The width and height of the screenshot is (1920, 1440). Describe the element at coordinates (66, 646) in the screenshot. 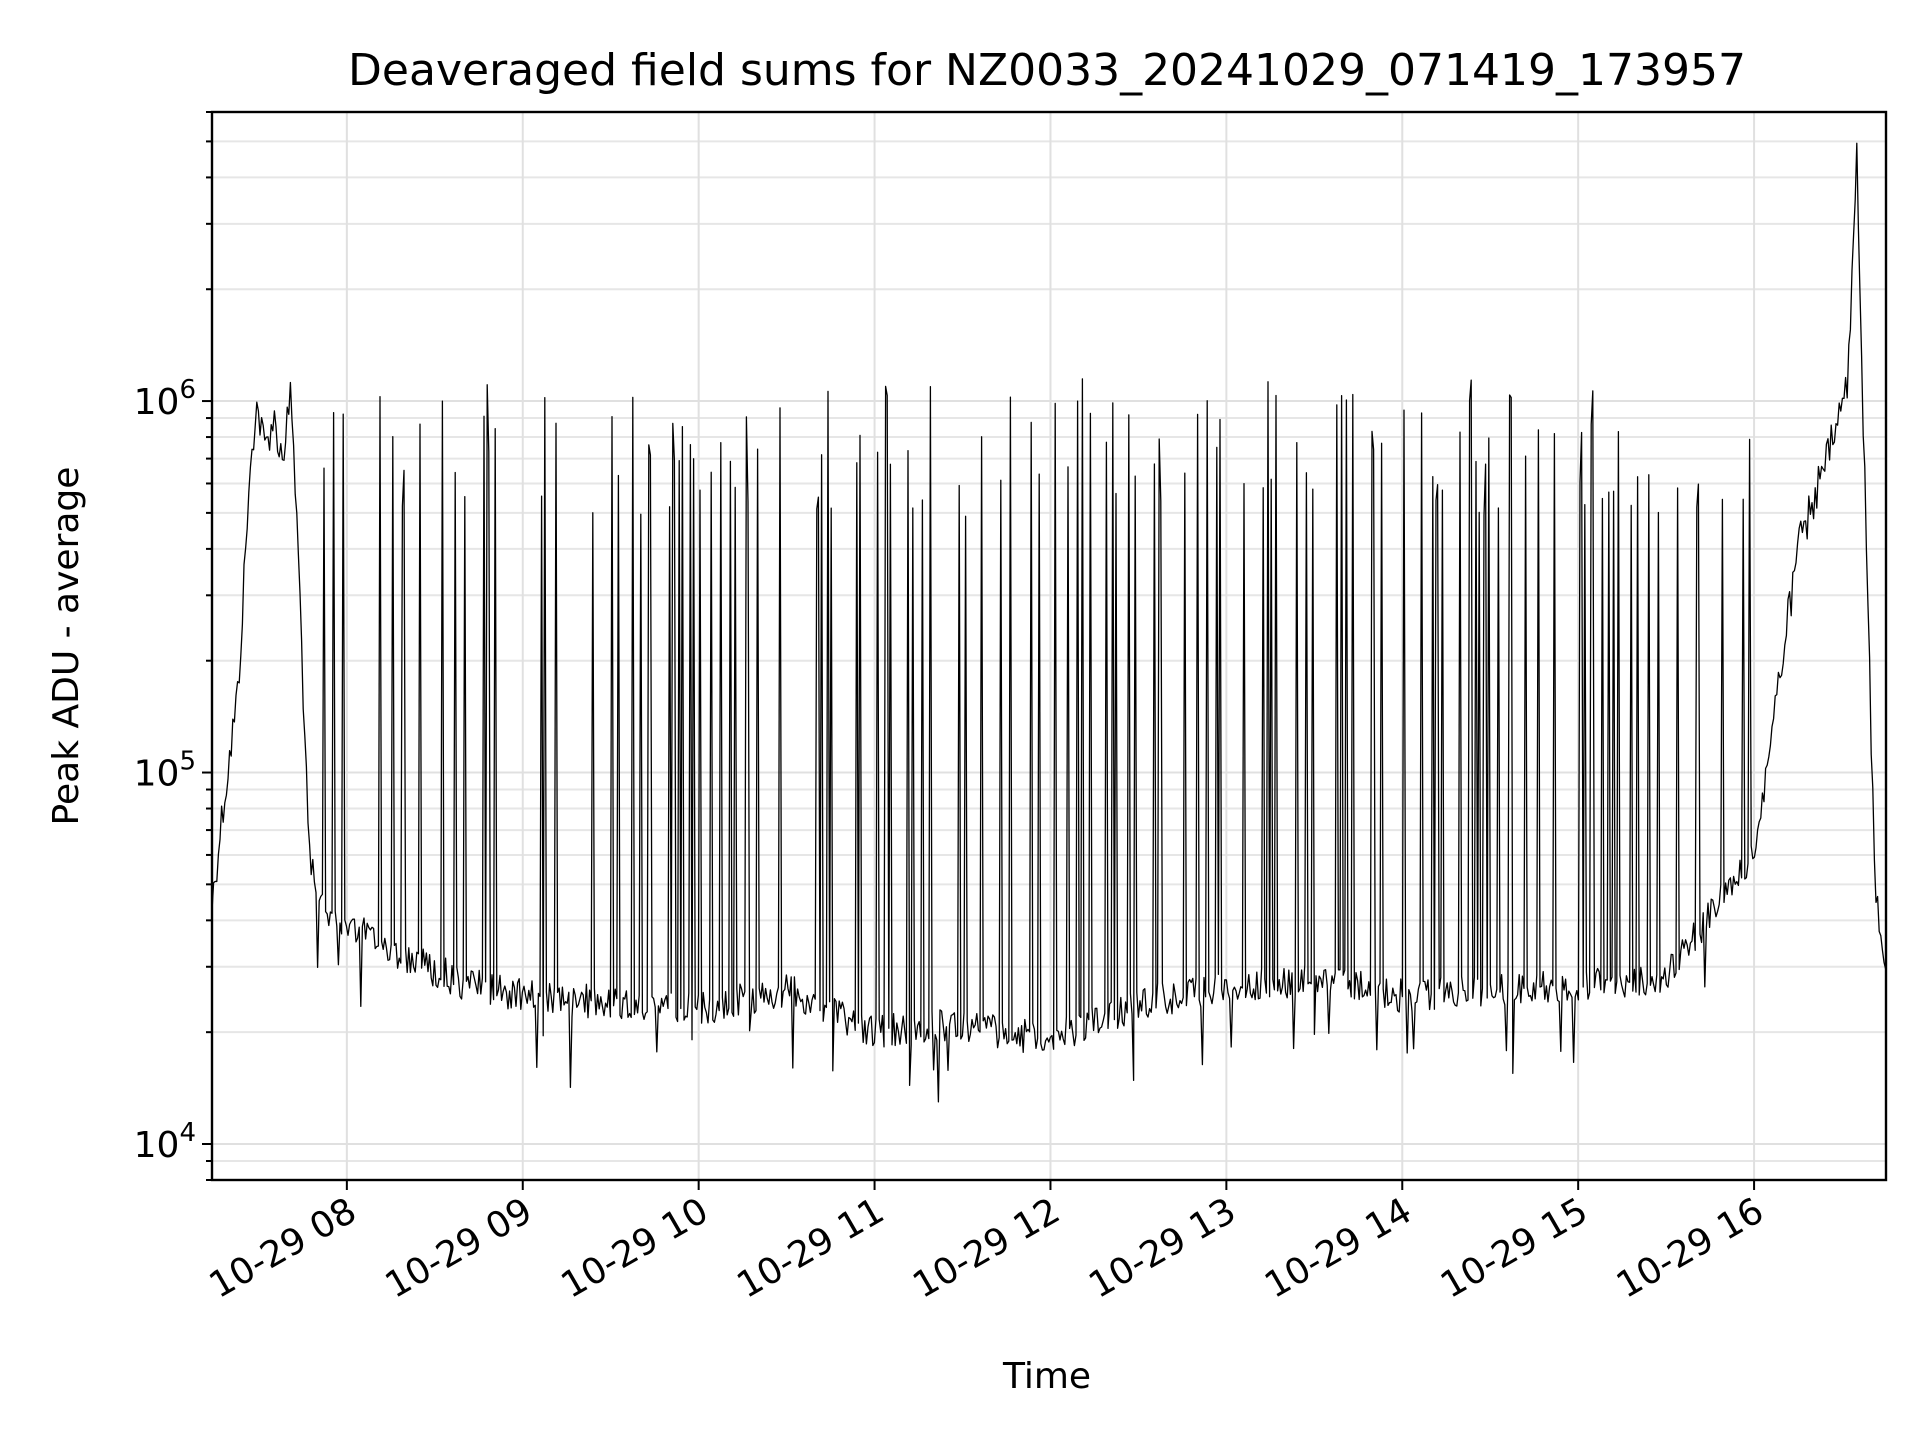

I see `y-axis-label: Peak ADU - average` at that location.